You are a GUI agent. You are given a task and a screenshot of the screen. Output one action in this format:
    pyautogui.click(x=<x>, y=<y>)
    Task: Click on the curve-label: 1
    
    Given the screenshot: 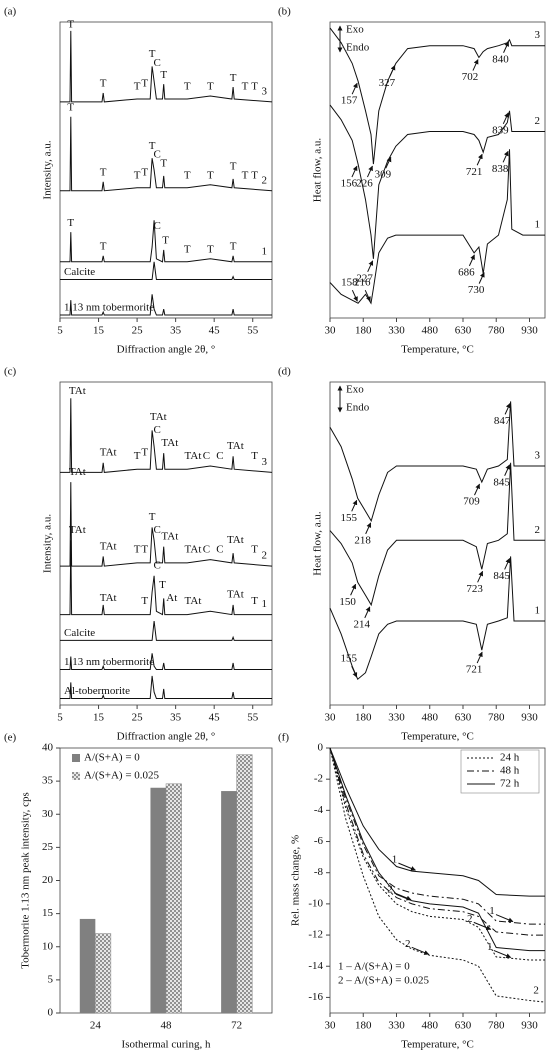 What is the action you would take?
    pyautogui.click(x=265, y=251)
    